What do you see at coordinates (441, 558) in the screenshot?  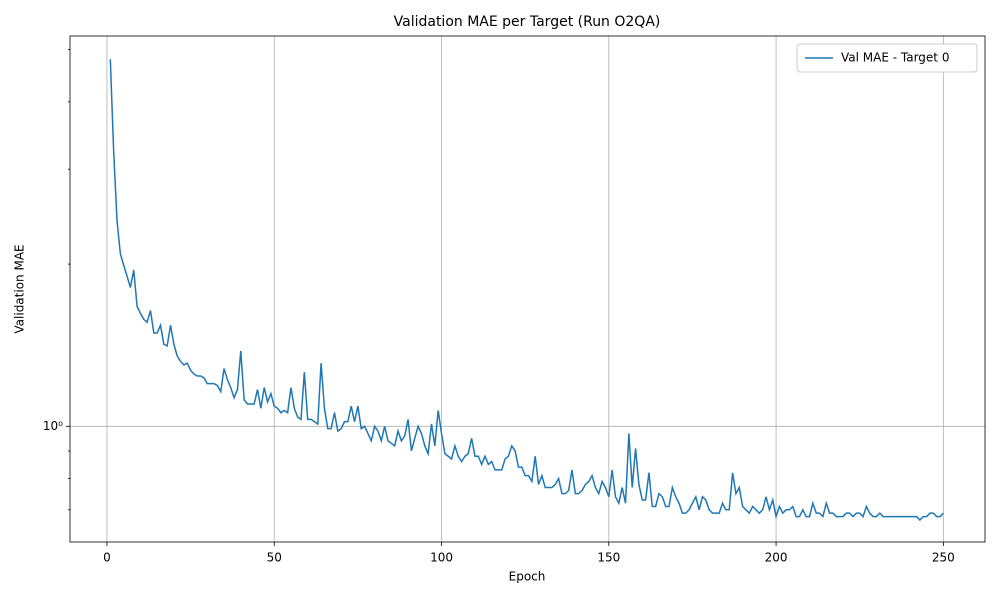 I see `x-tick-label: 100` at bounding box center [441, 558].